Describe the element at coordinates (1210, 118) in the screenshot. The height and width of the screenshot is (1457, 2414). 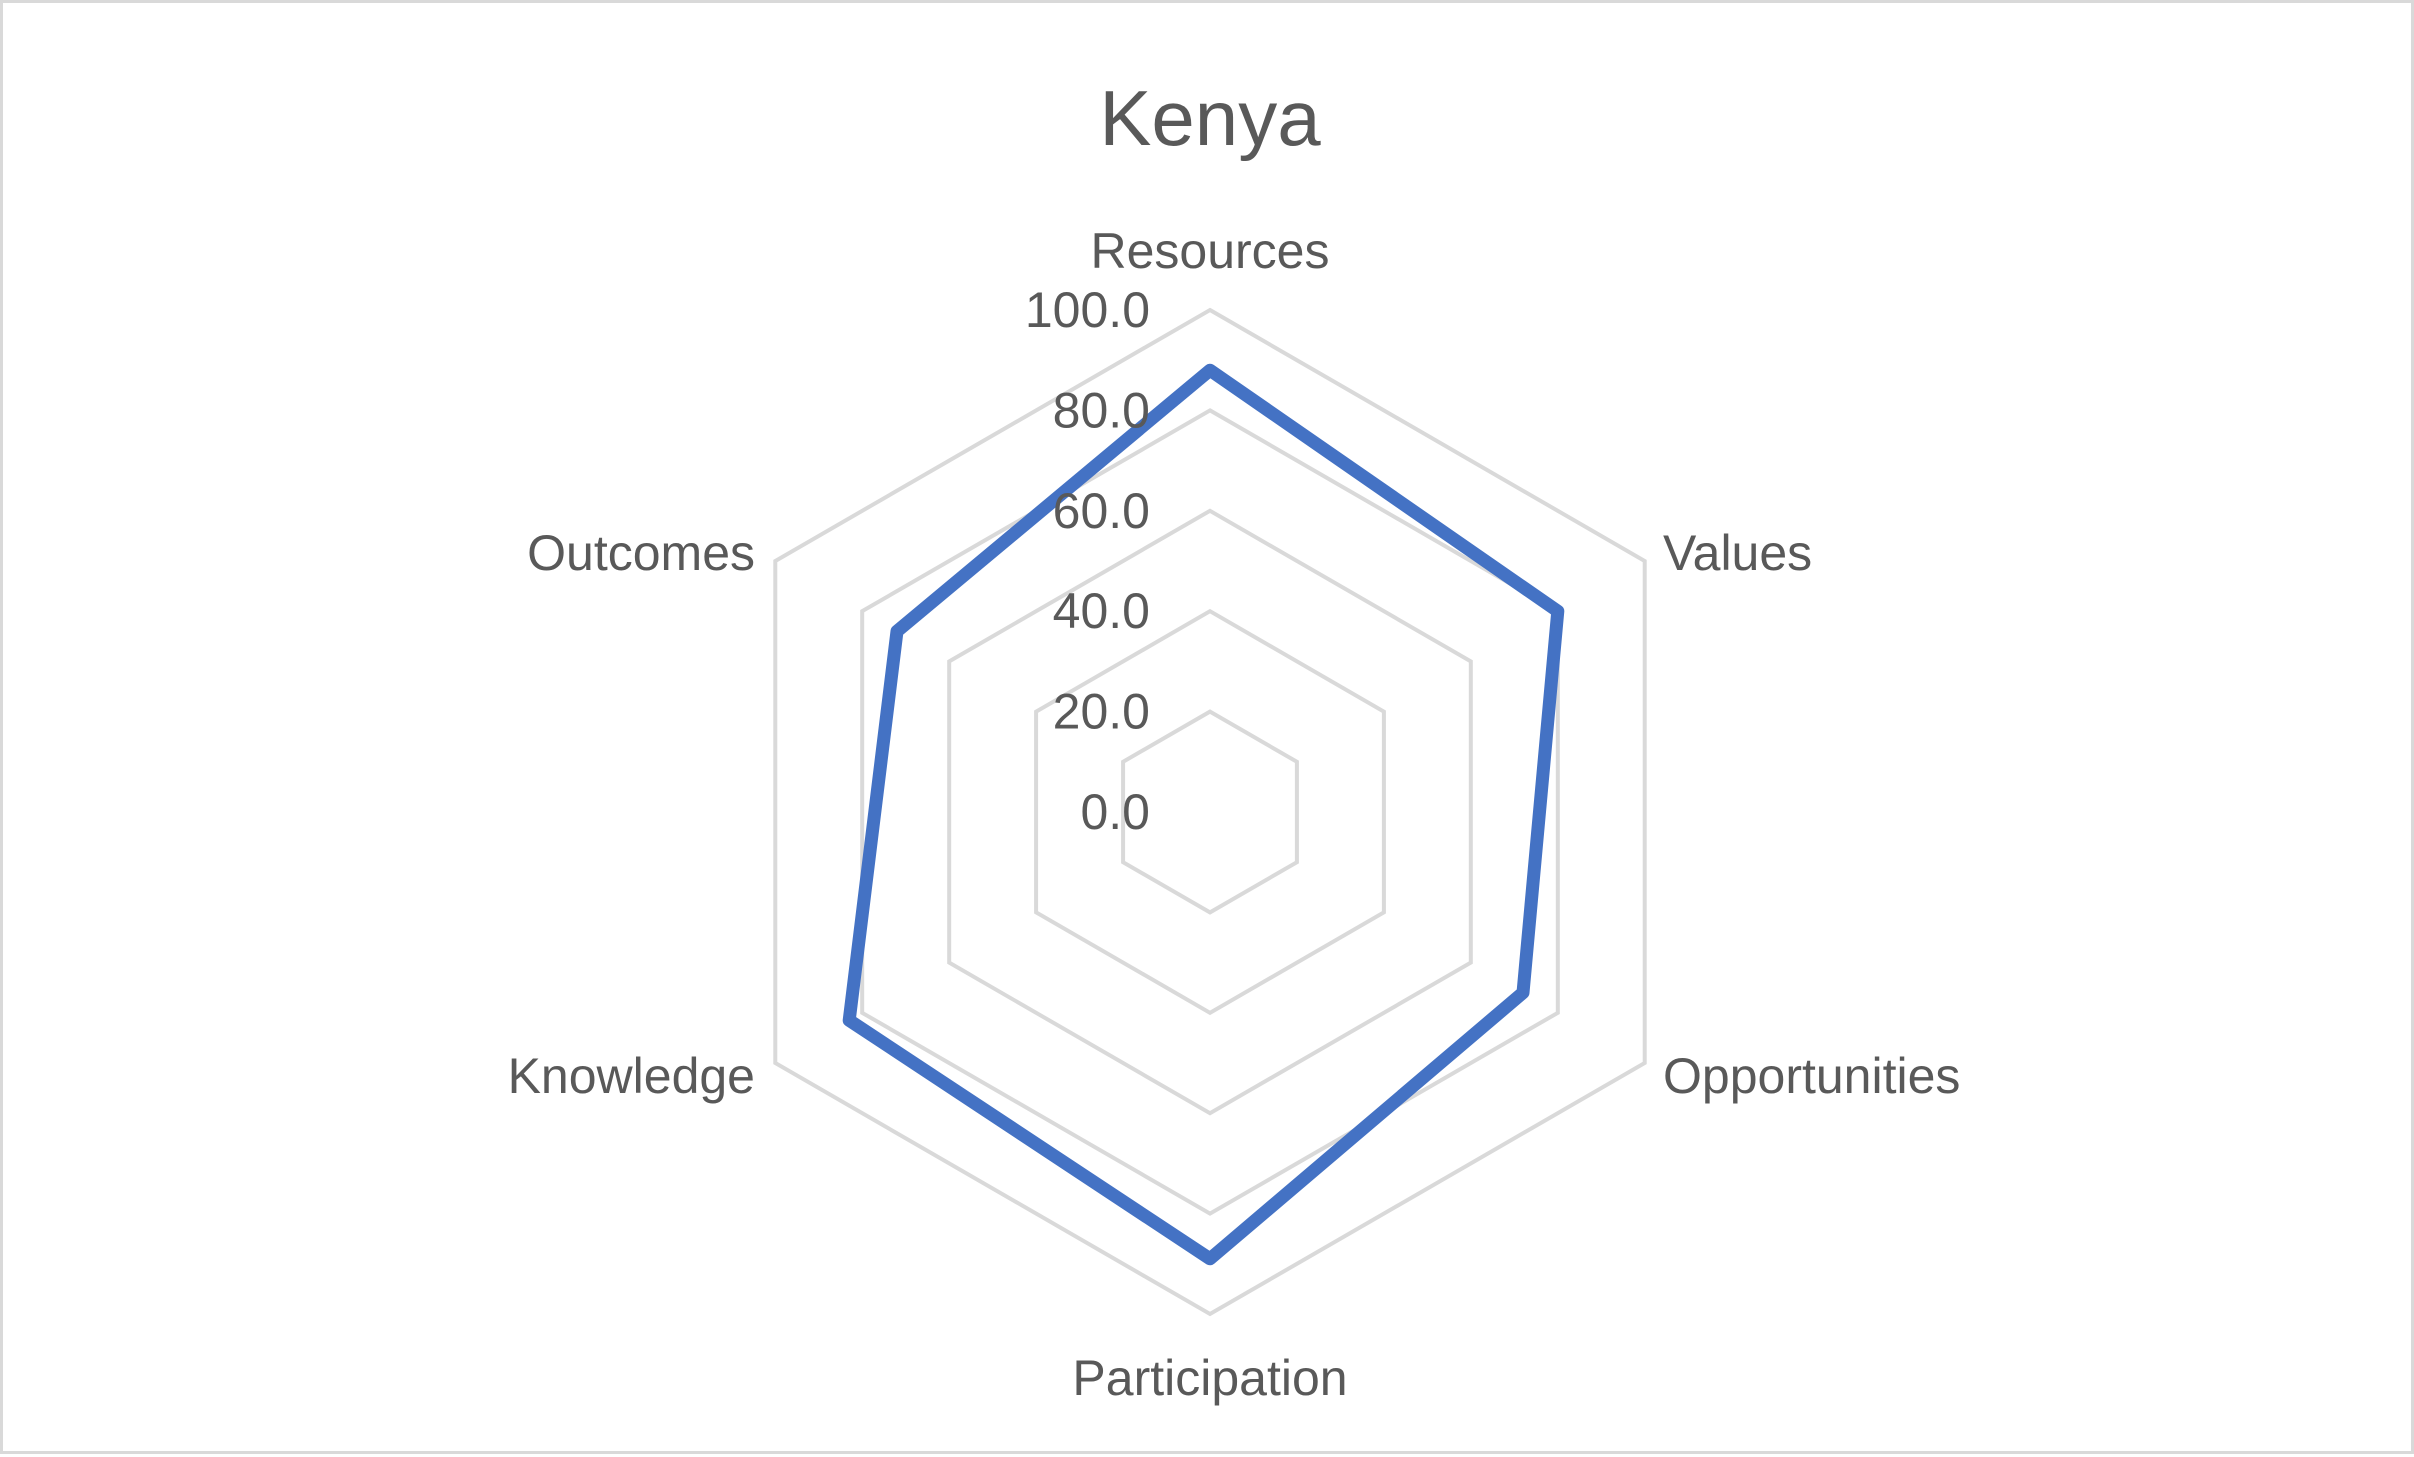
I see `chart-title: Kenya` at that location.